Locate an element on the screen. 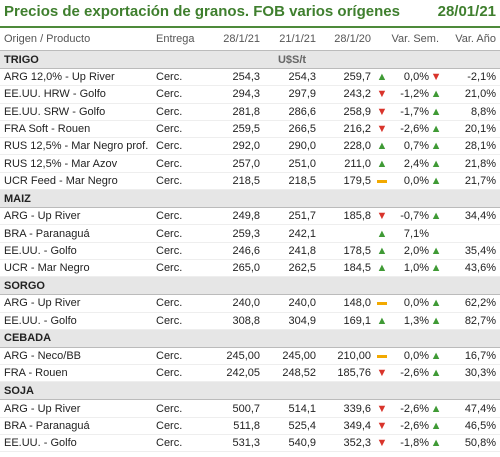 This screenshot has width=500, height=457. var-year: 47,4% is located at coordinates (471, 408).